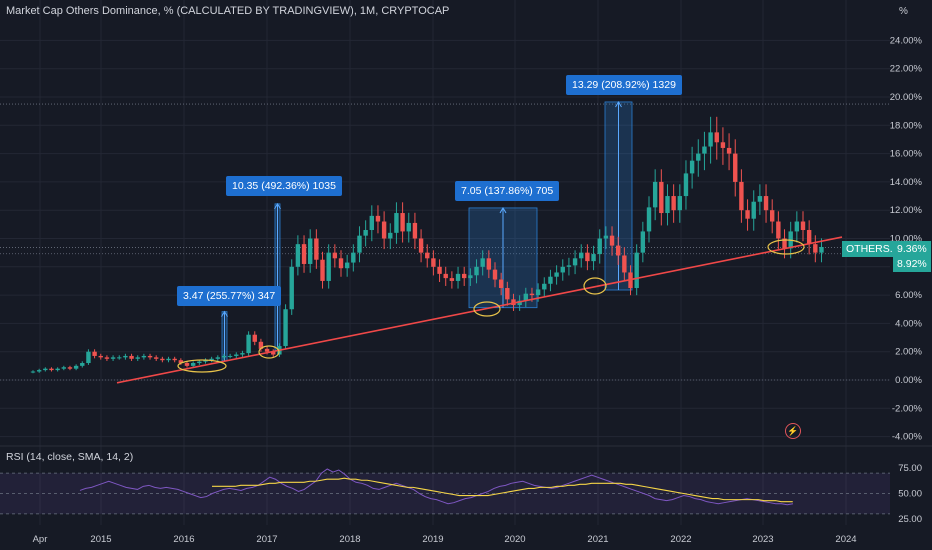 Image resolution: width=932 pixels, height=550 pixels. Describe the element at coordinates (229, 296) in the screenshot. I see `measure-label-1: 3.47 (255.77%) 347` at that location.